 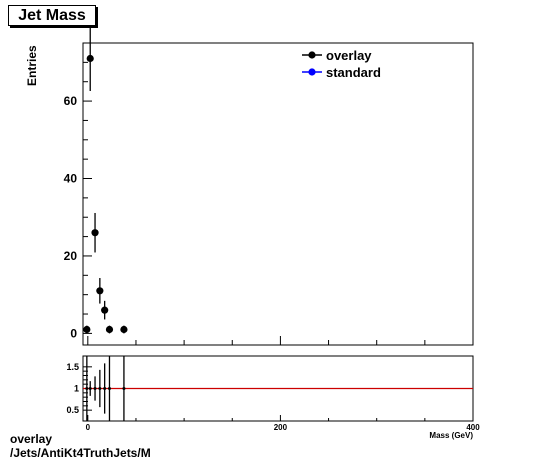 What do you see at coordinates (31, 439) in the screenshot?
I see `footer-overlay-label: overlay` at bounding box center [31, 439].